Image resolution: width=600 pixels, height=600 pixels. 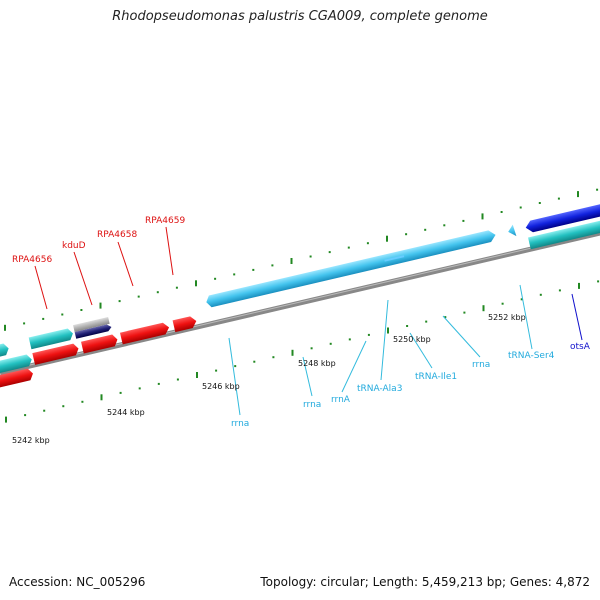 I want to click on gene-label-RPA4656: RPA4656, so click(x=32, y=260).